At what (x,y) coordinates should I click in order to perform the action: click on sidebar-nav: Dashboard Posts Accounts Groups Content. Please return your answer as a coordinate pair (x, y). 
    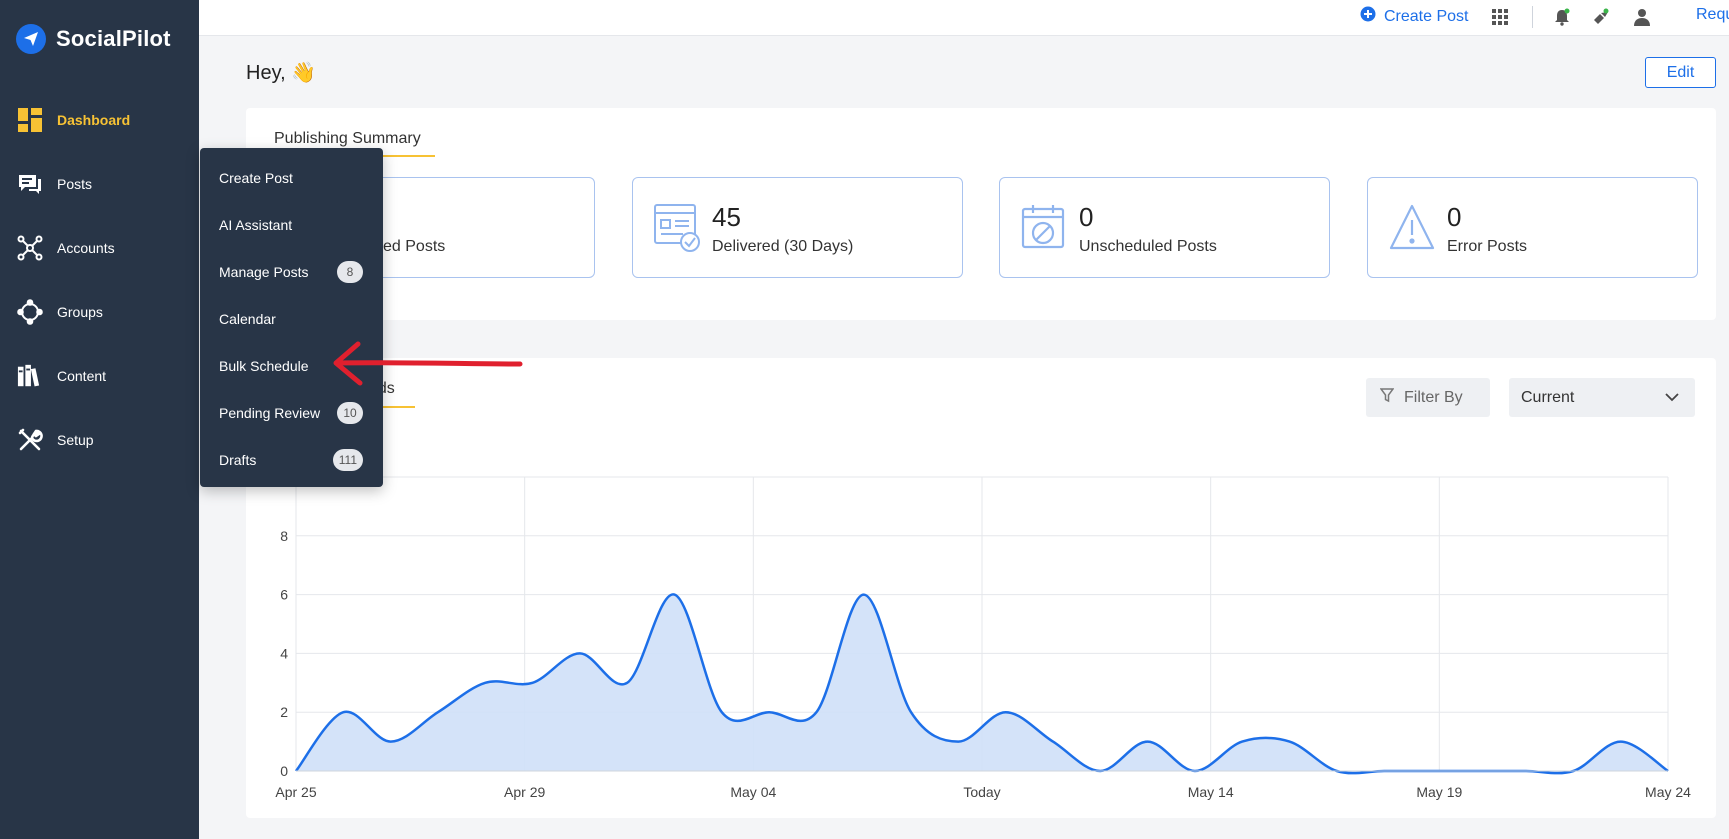
    Looking at the image, I should click on (99, 280).